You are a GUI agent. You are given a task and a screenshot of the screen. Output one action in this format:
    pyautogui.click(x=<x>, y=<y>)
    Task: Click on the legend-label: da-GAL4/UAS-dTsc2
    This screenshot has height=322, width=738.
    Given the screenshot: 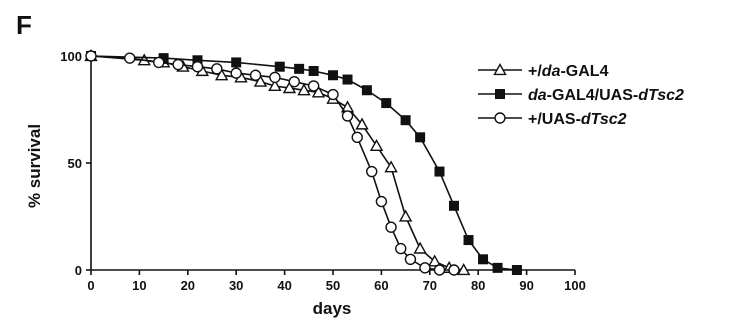 What is the action you would take?
    pyautogui.click(x=606, y=95)
    